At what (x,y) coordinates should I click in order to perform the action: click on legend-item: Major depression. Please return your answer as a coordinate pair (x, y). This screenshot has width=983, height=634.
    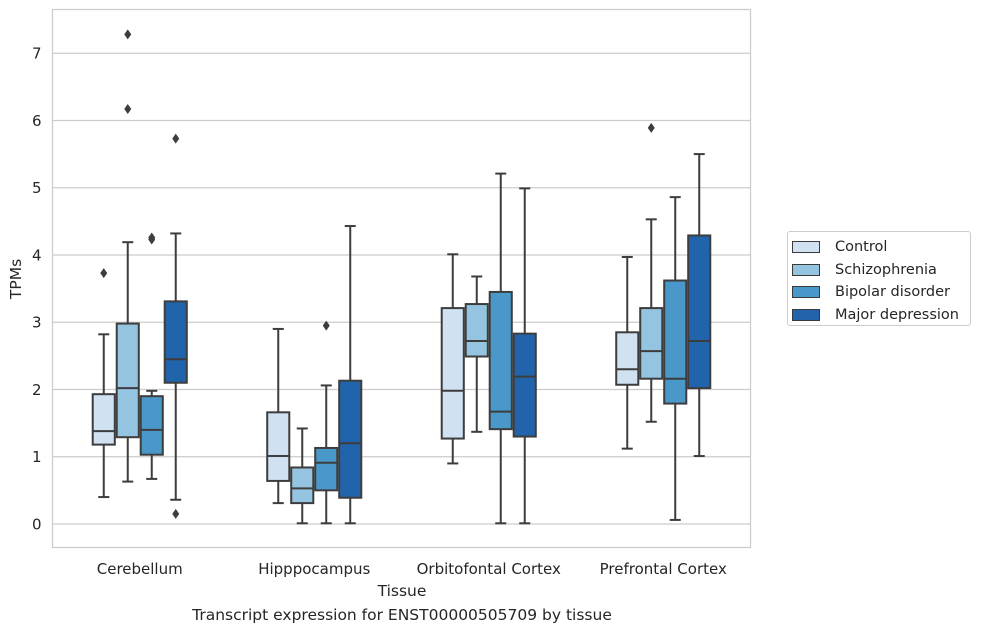
    Looking at the image, I should click on (881, 315).